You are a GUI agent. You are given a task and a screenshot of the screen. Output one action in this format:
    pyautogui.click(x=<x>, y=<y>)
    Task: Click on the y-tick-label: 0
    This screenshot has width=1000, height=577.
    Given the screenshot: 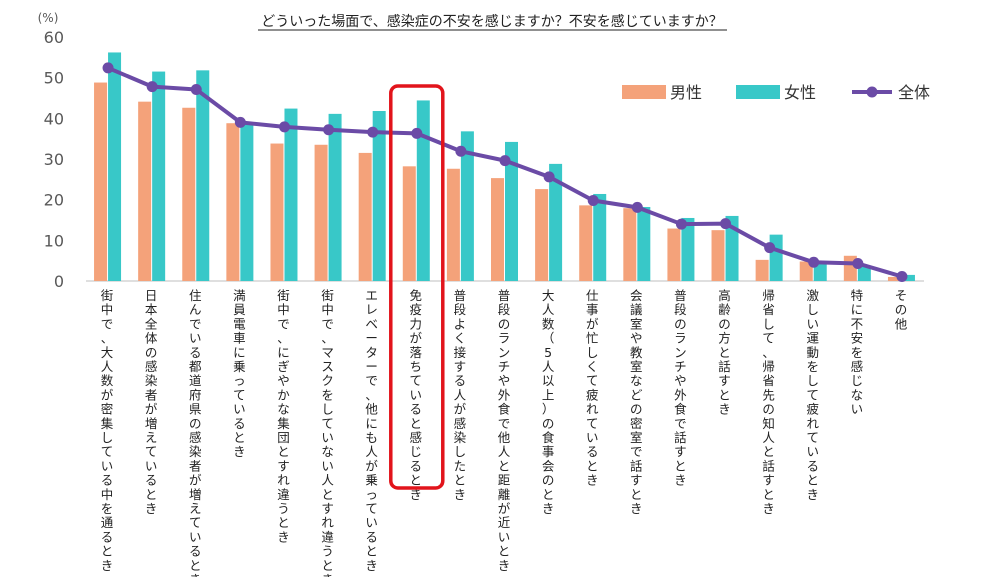 What is the action you would take?
    pyautogui.click(x=59, y=281)
    